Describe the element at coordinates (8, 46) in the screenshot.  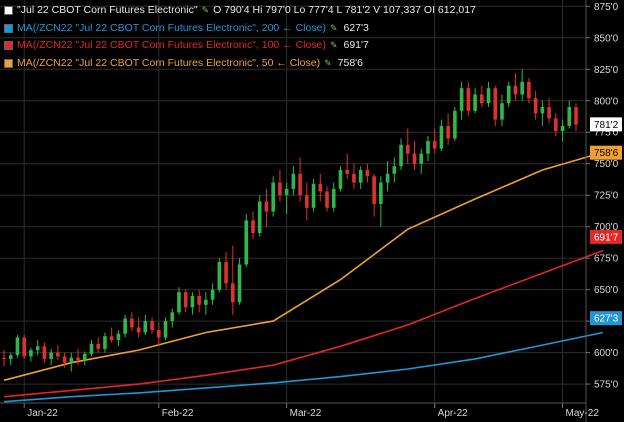
I see `legend-swatch-ma100` at that location.